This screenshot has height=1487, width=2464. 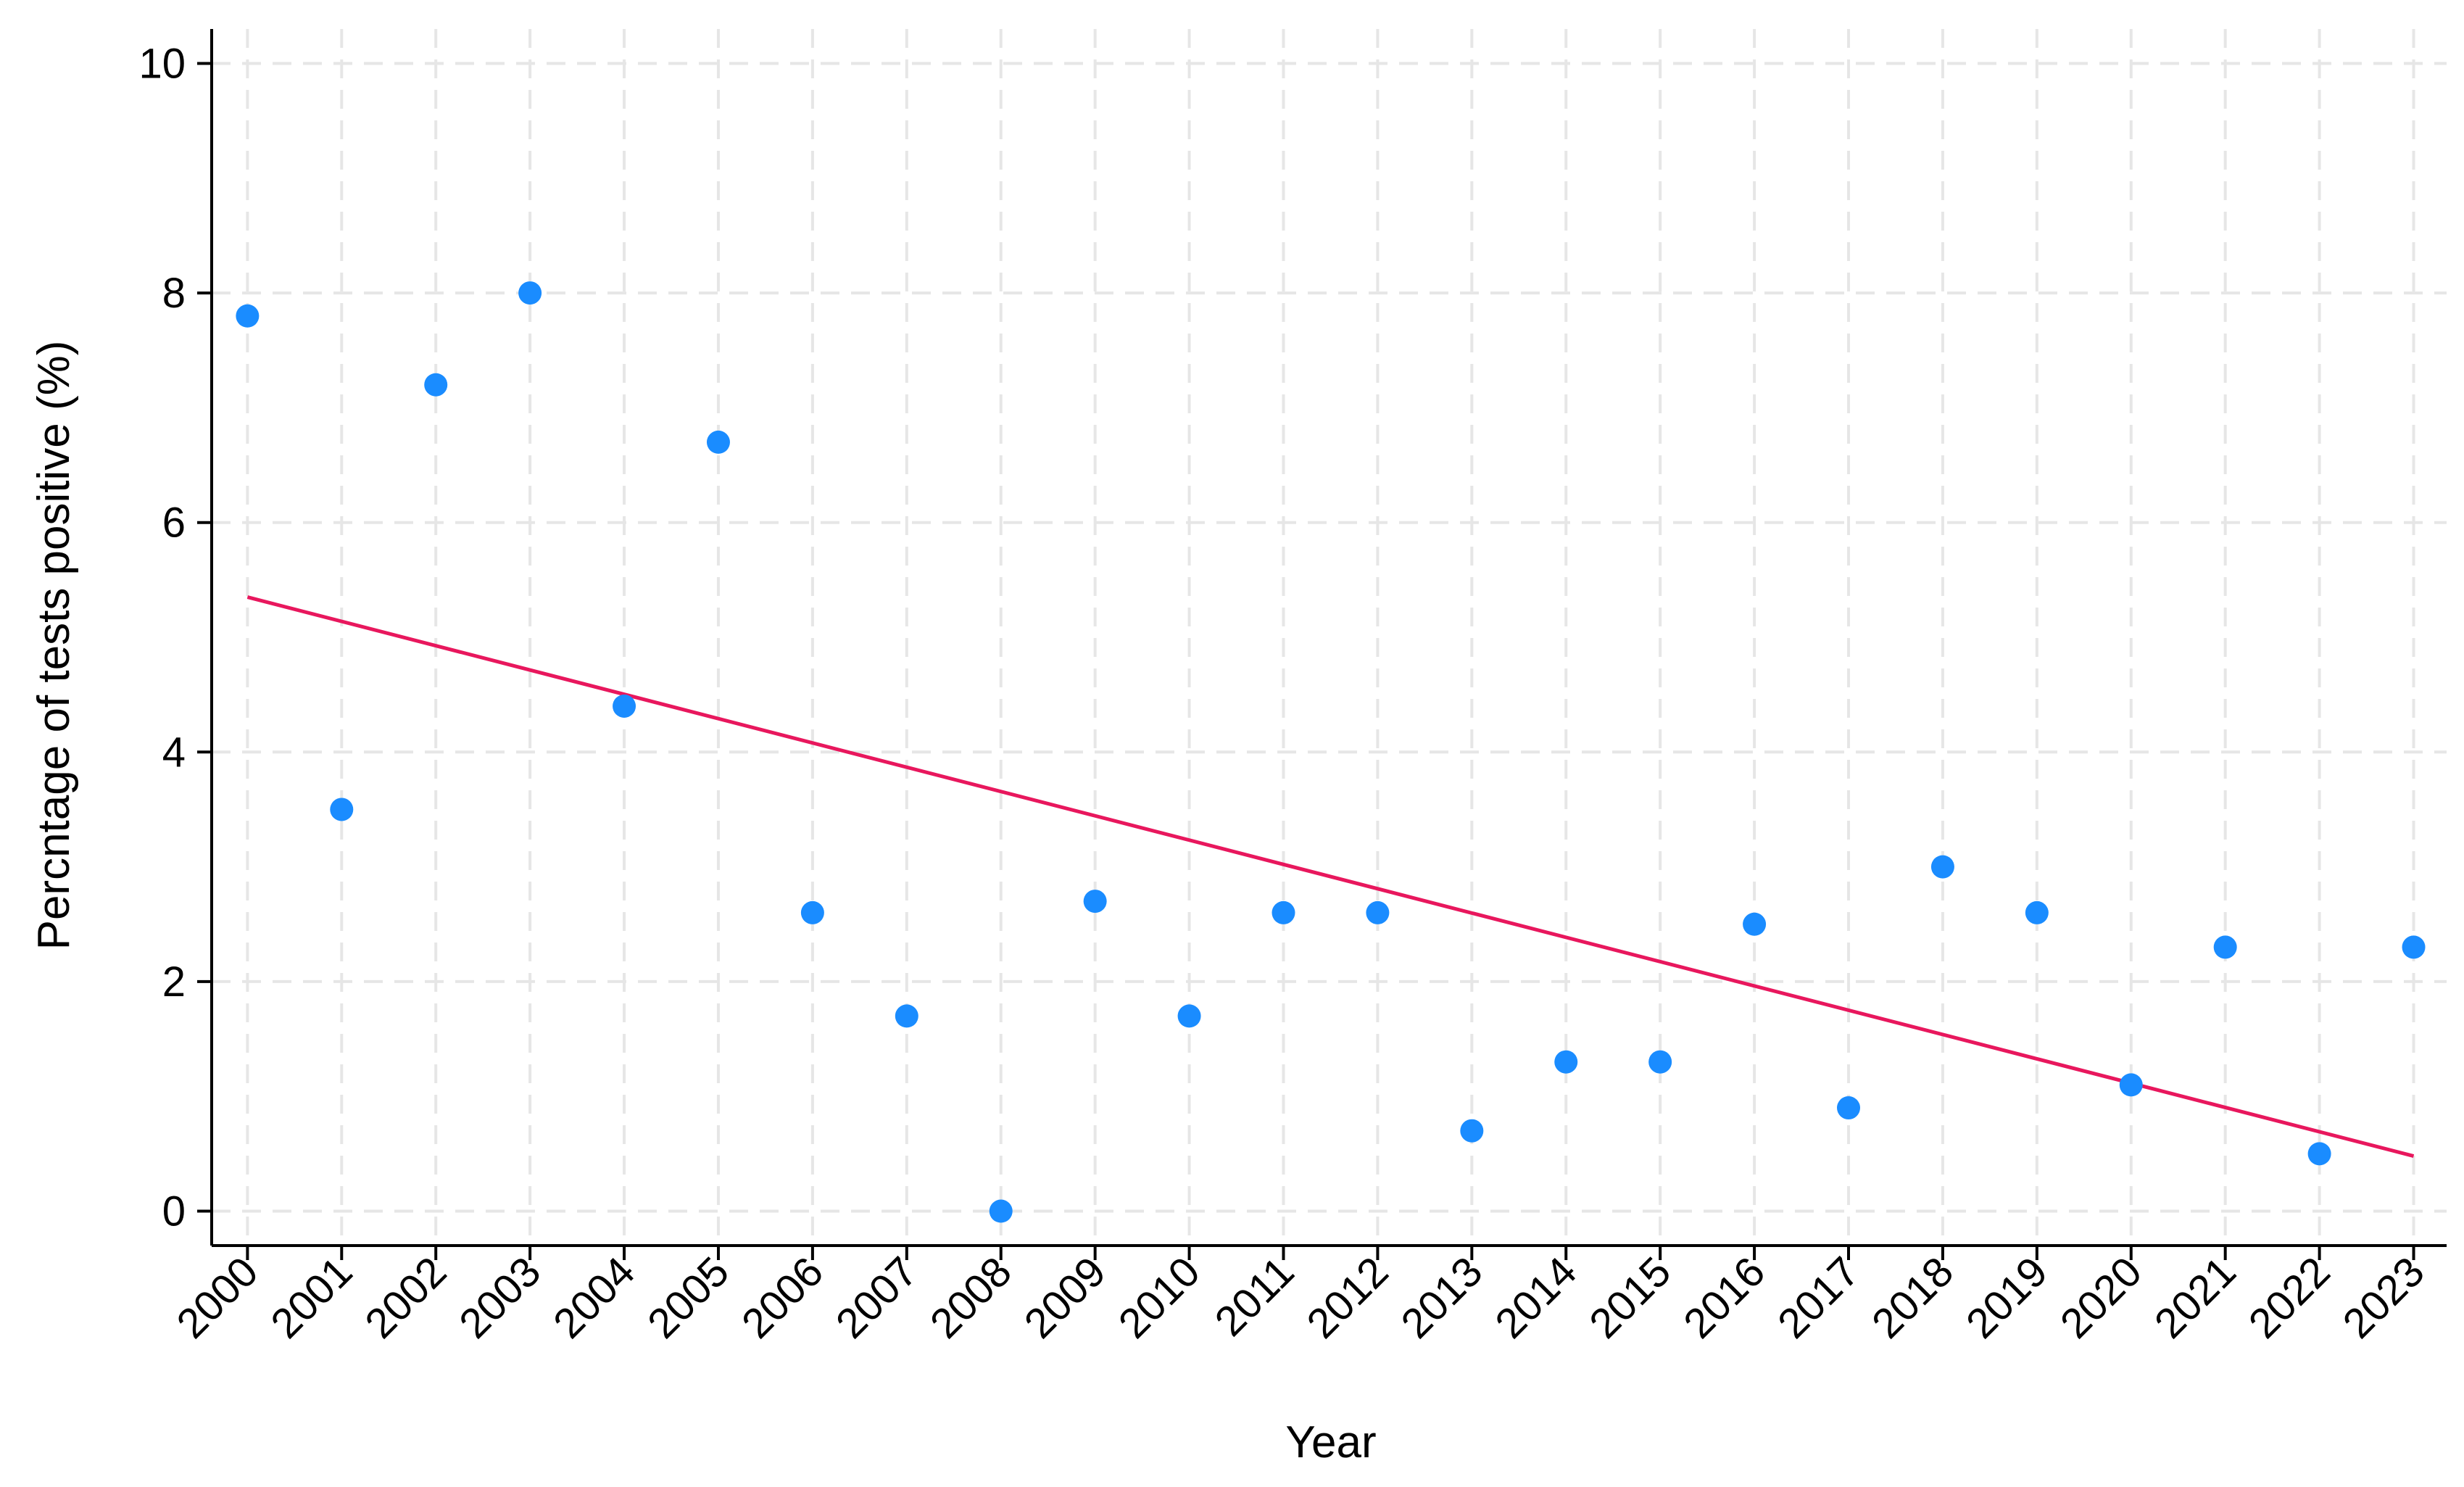 What do you see at coordinates (1066, 1297) in the screenshot?
I see `x-tick-label: 2009` at bounding box center [1066, 1297].